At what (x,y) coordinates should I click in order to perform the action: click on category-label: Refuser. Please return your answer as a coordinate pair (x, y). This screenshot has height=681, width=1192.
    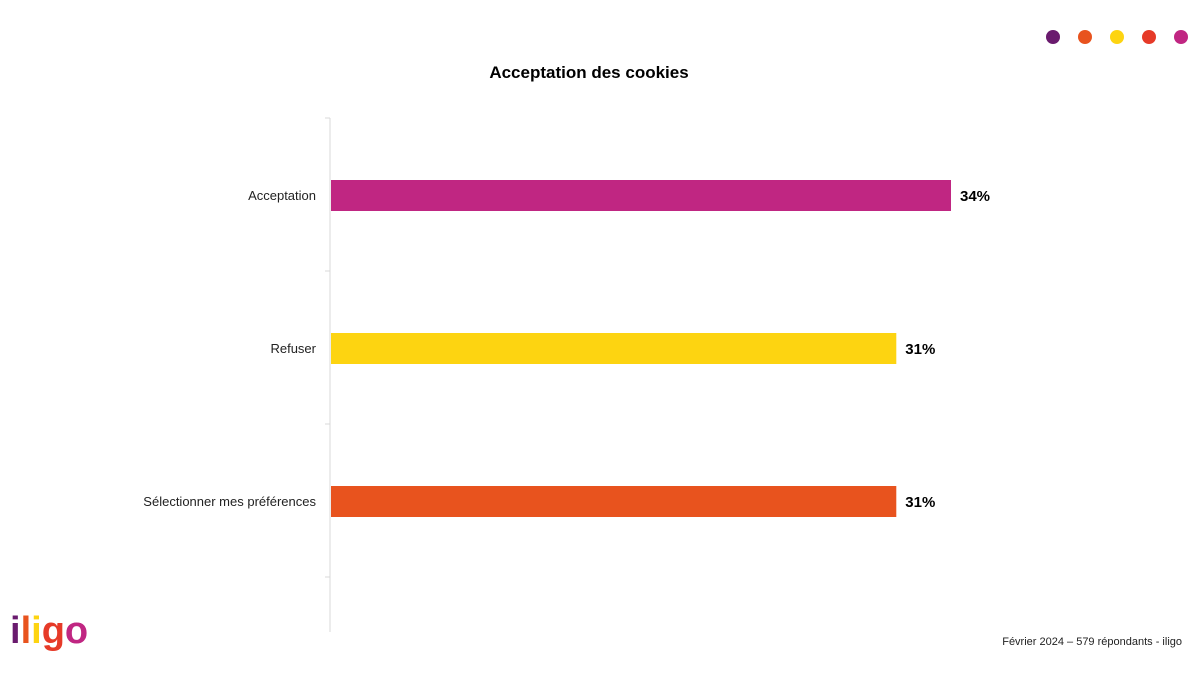
    Looking at the image, I should click on (293, 348).